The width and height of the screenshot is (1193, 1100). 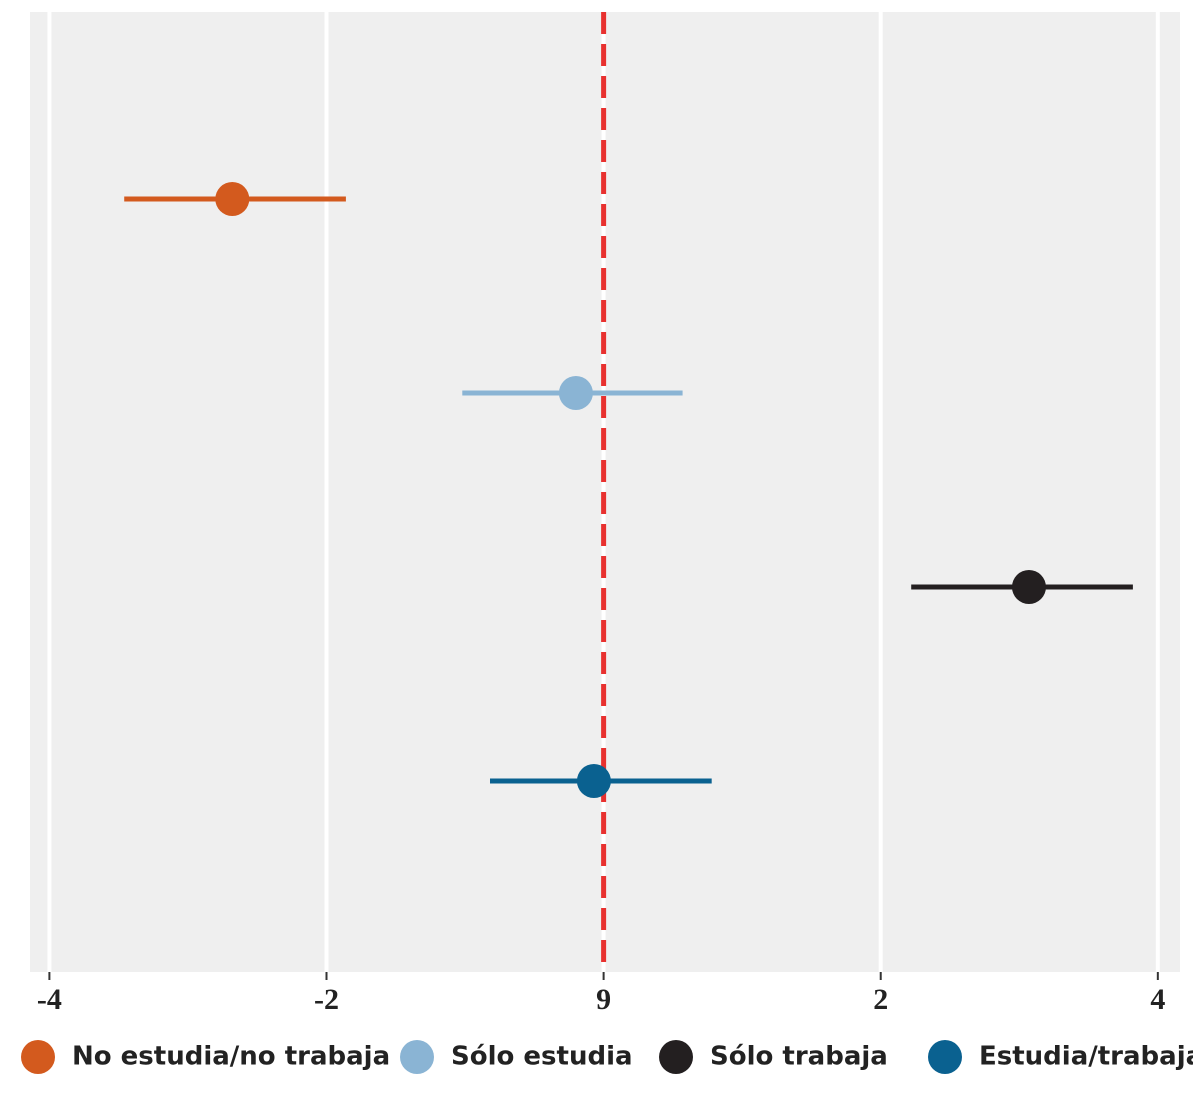 I want to click on x-tick-label: 9, so click(x=603, y=999).